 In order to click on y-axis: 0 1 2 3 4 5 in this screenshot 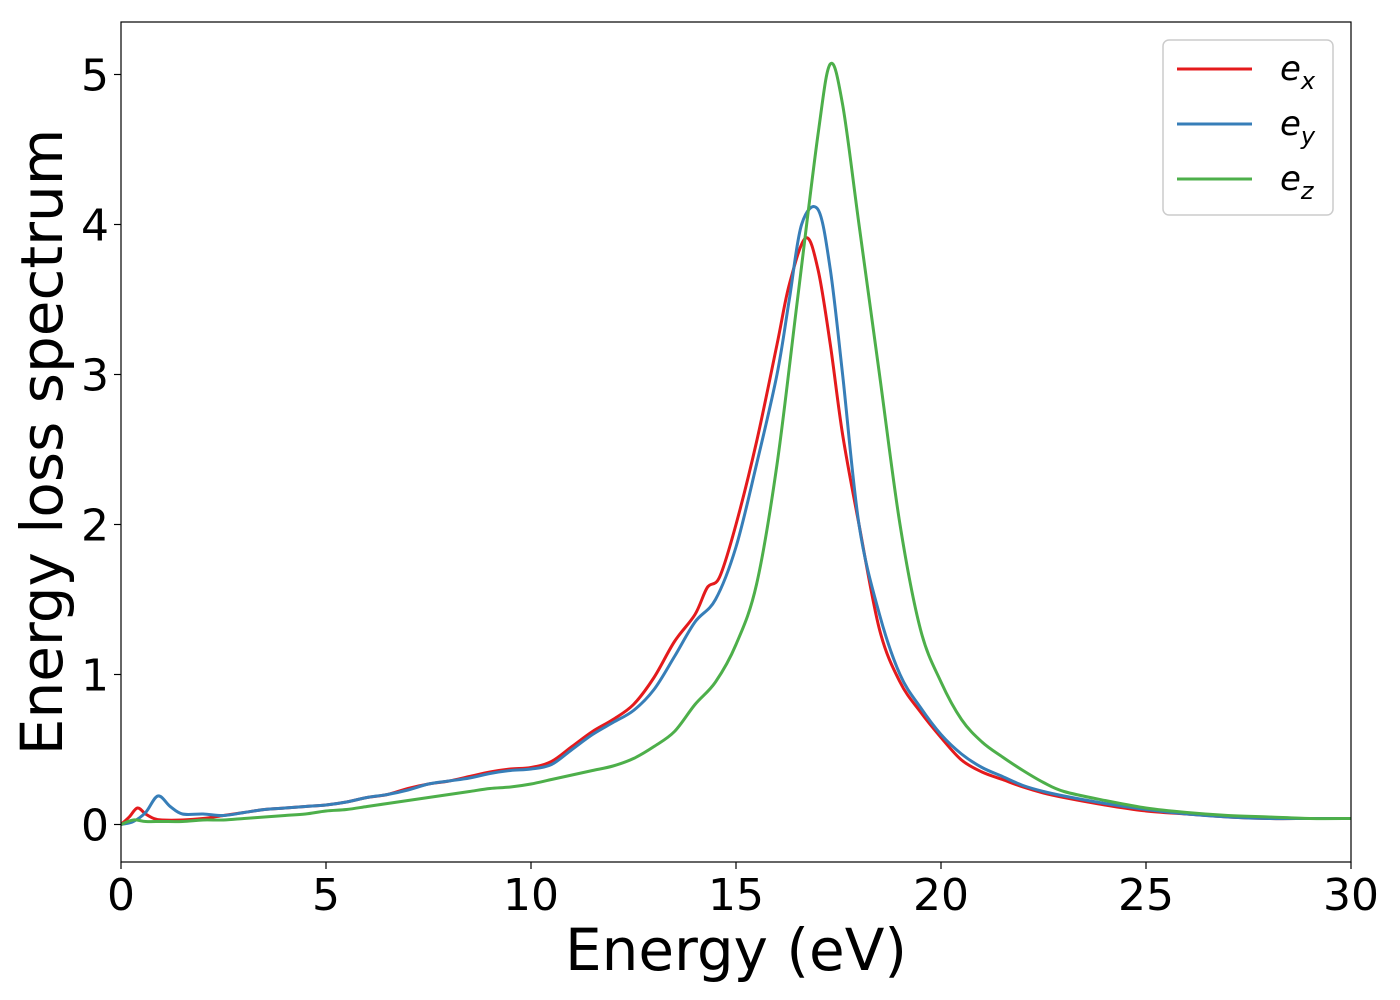, I will do `click(101, 451)`.